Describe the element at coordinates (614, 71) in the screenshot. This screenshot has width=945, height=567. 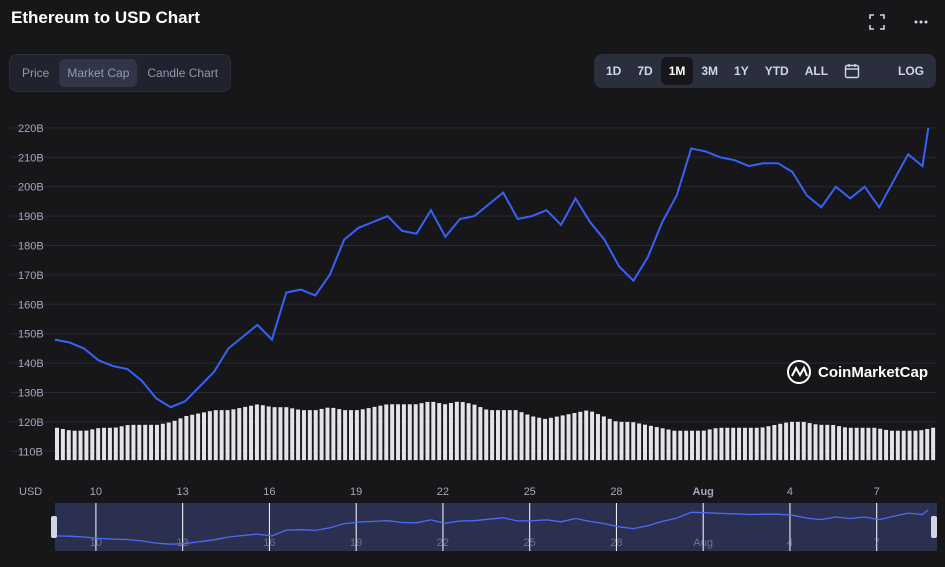
I see `range-1d: 1D` at that location.